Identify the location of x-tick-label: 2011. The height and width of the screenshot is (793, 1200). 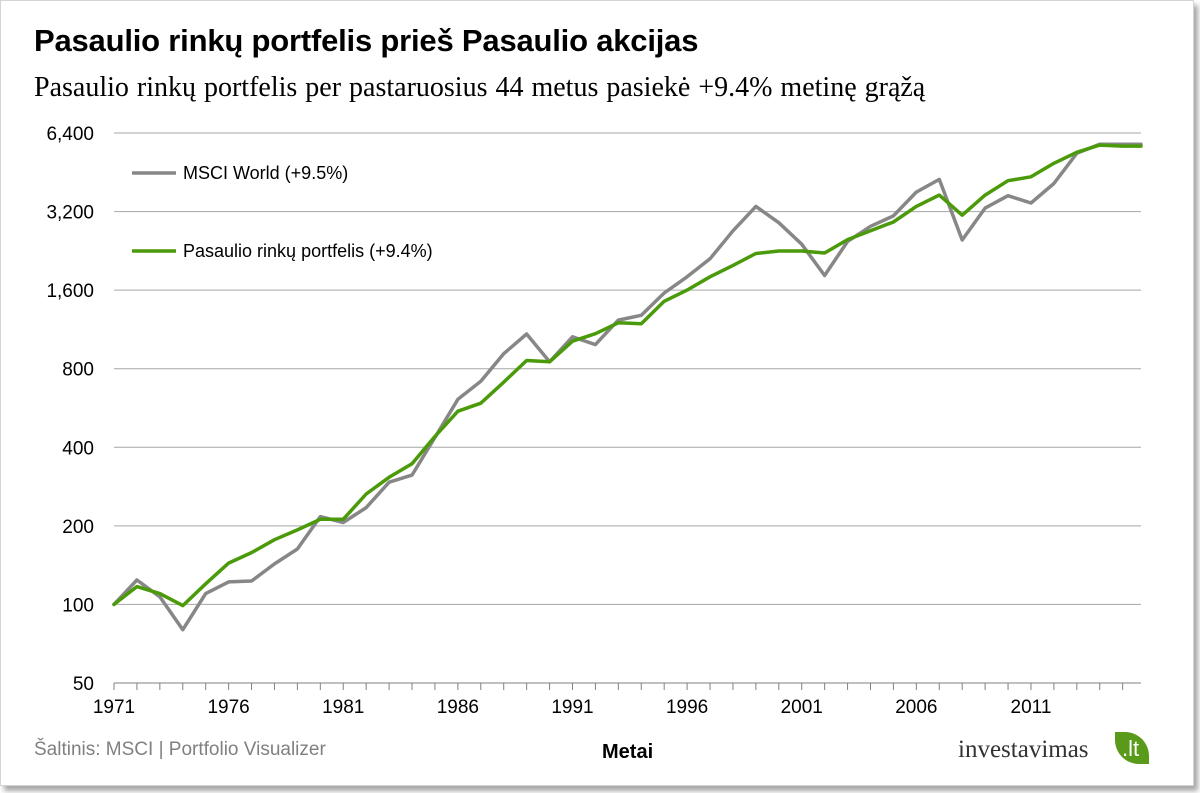
(1031, 707).